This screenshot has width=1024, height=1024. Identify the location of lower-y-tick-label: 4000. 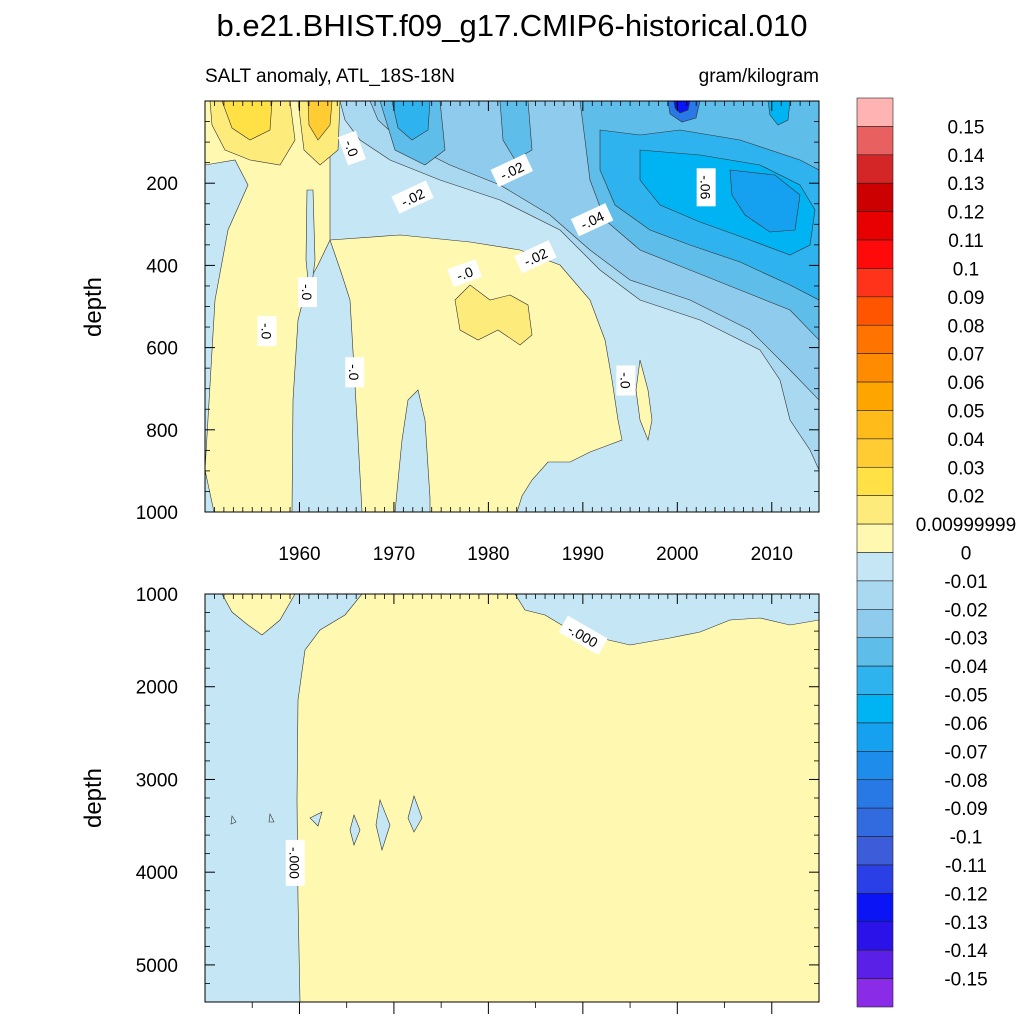
(157, 873).